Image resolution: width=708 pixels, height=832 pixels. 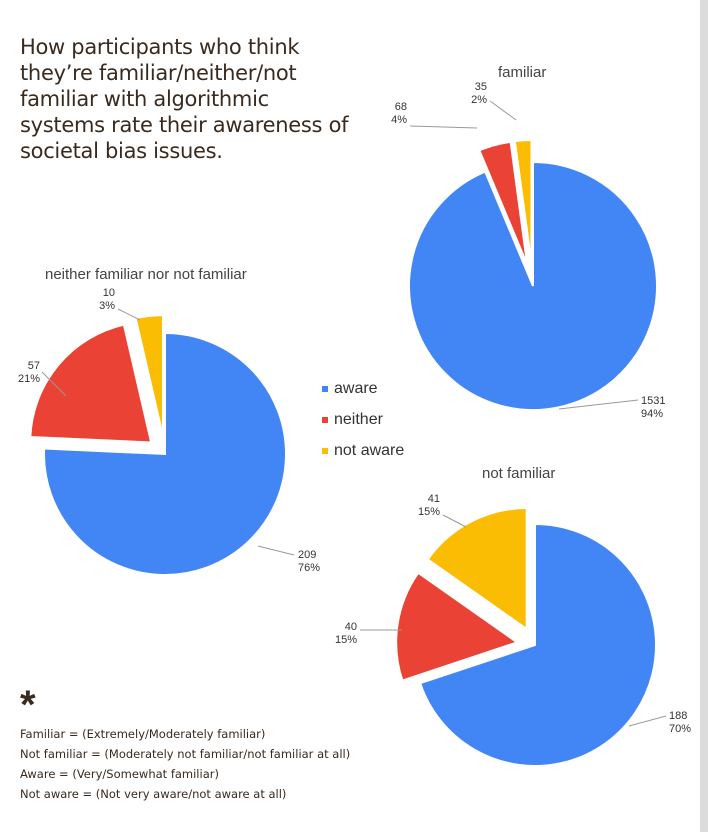 What do you see at coordinates (678, 716) in the screenshot?
I see `data-label-value-aware: 188` at bounding box center [678, 716].